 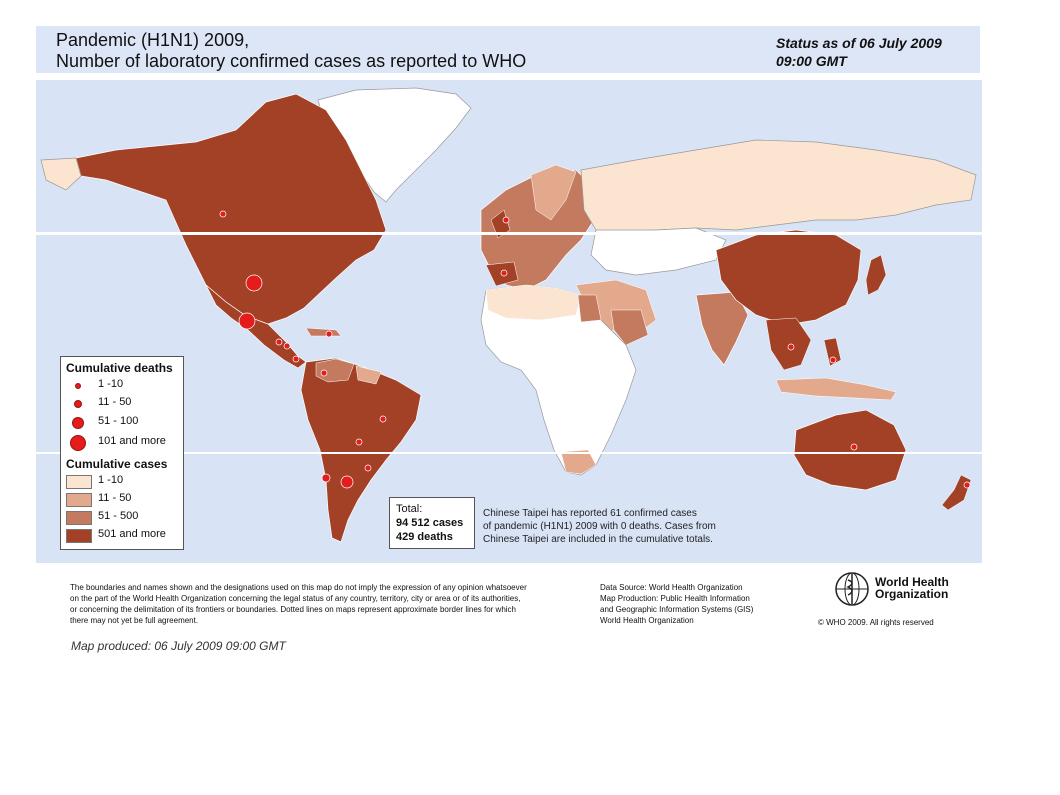 What do you see at coordinates (629, 327) in the screenshot?
I see `saudi-arabia` at bounding box center [629, 327].